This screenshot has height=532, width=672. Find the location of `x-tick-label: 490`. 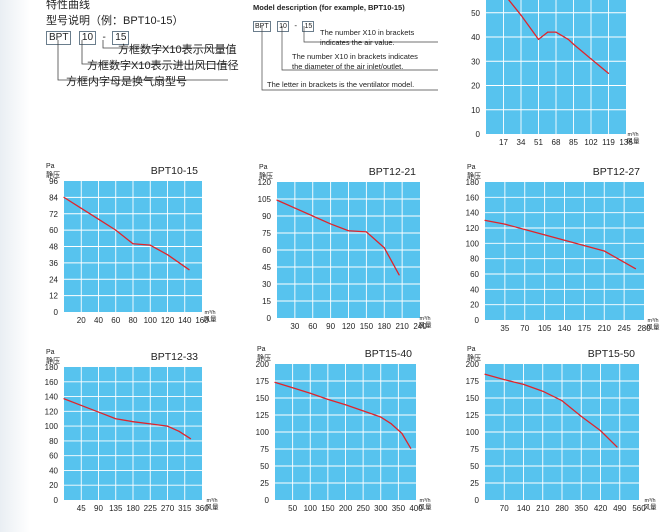

x-tick-label: 490 is located at coordinates (620, 508).